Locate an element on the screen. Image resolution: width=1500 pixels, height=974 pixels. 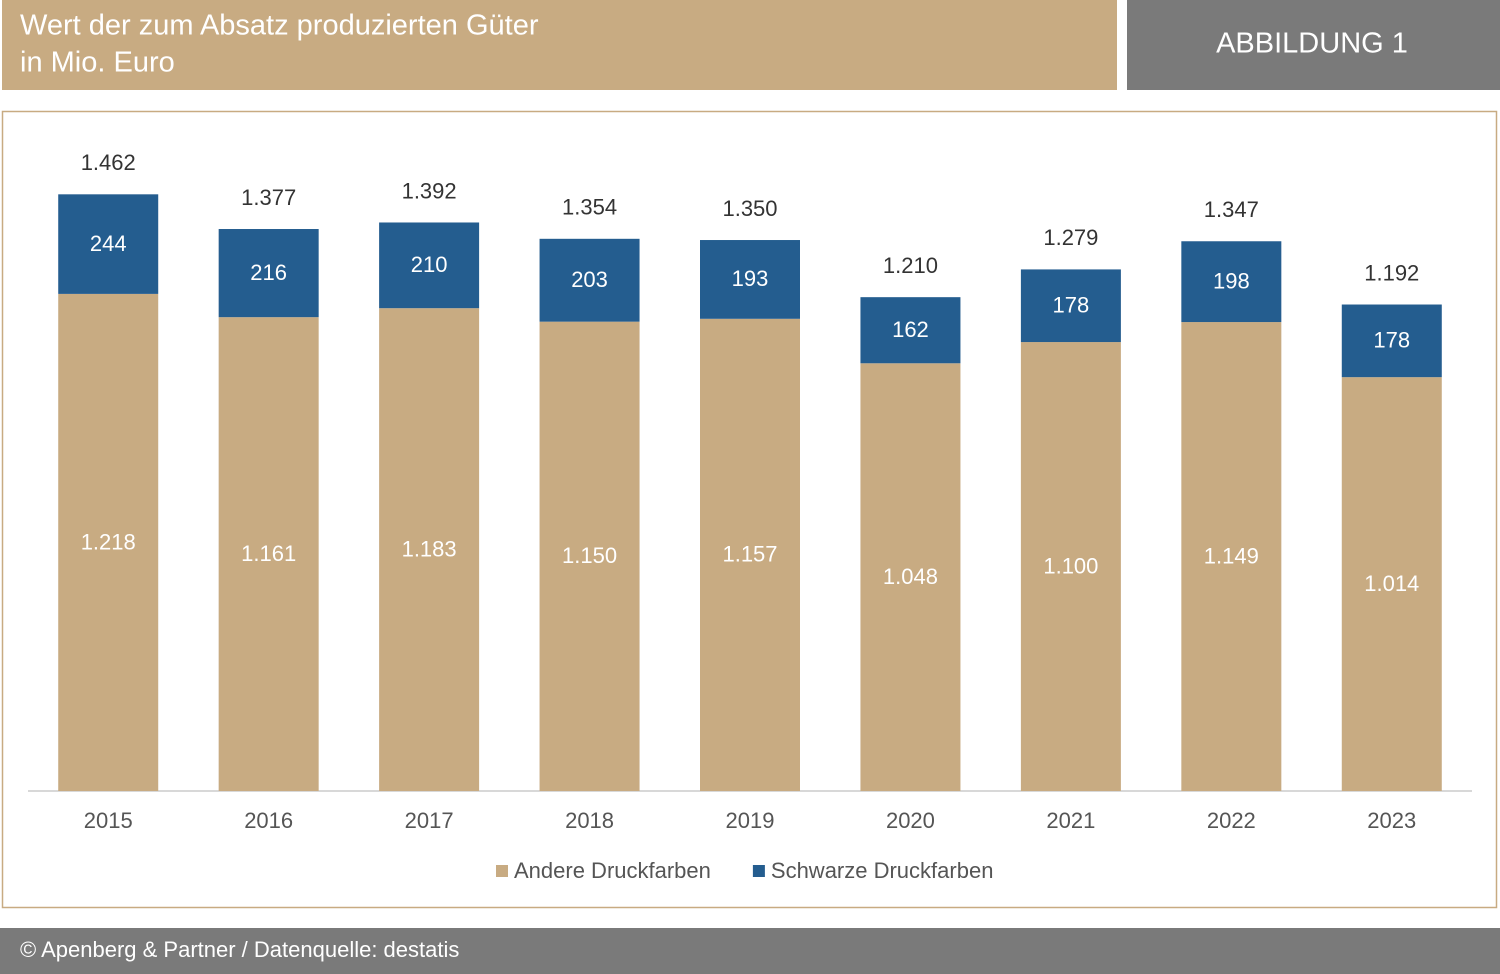
badge-box is located at coordinates (1313, 45).